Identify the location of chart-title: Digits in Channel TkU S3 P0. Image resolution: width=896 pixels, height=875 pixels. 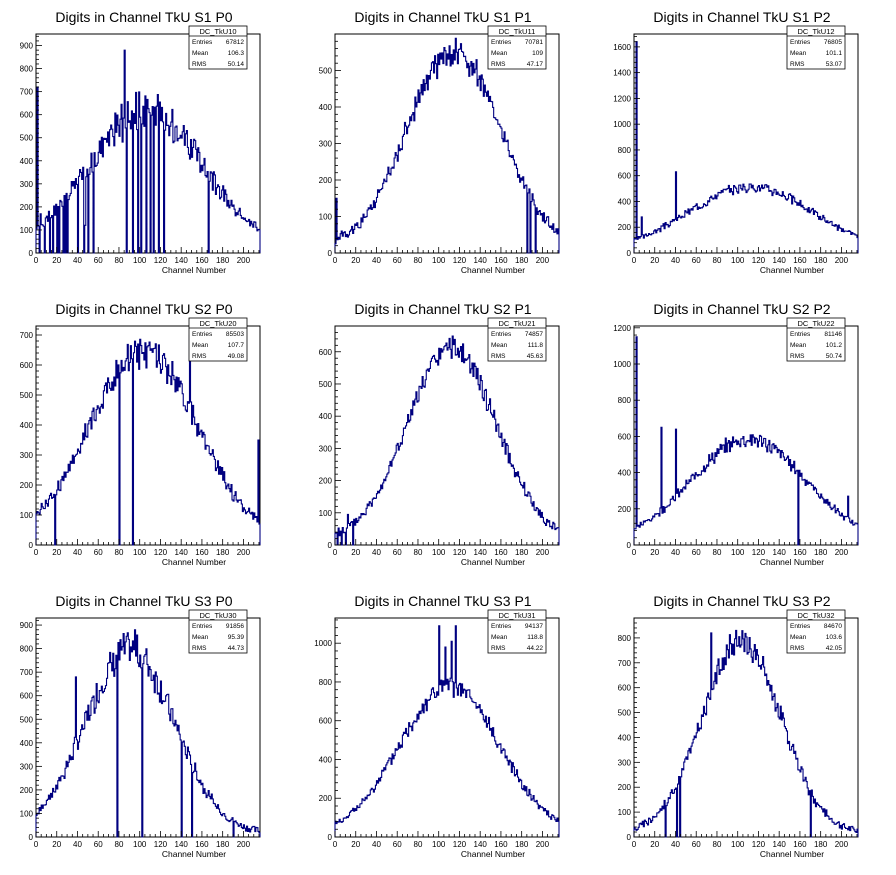
(143, 601).